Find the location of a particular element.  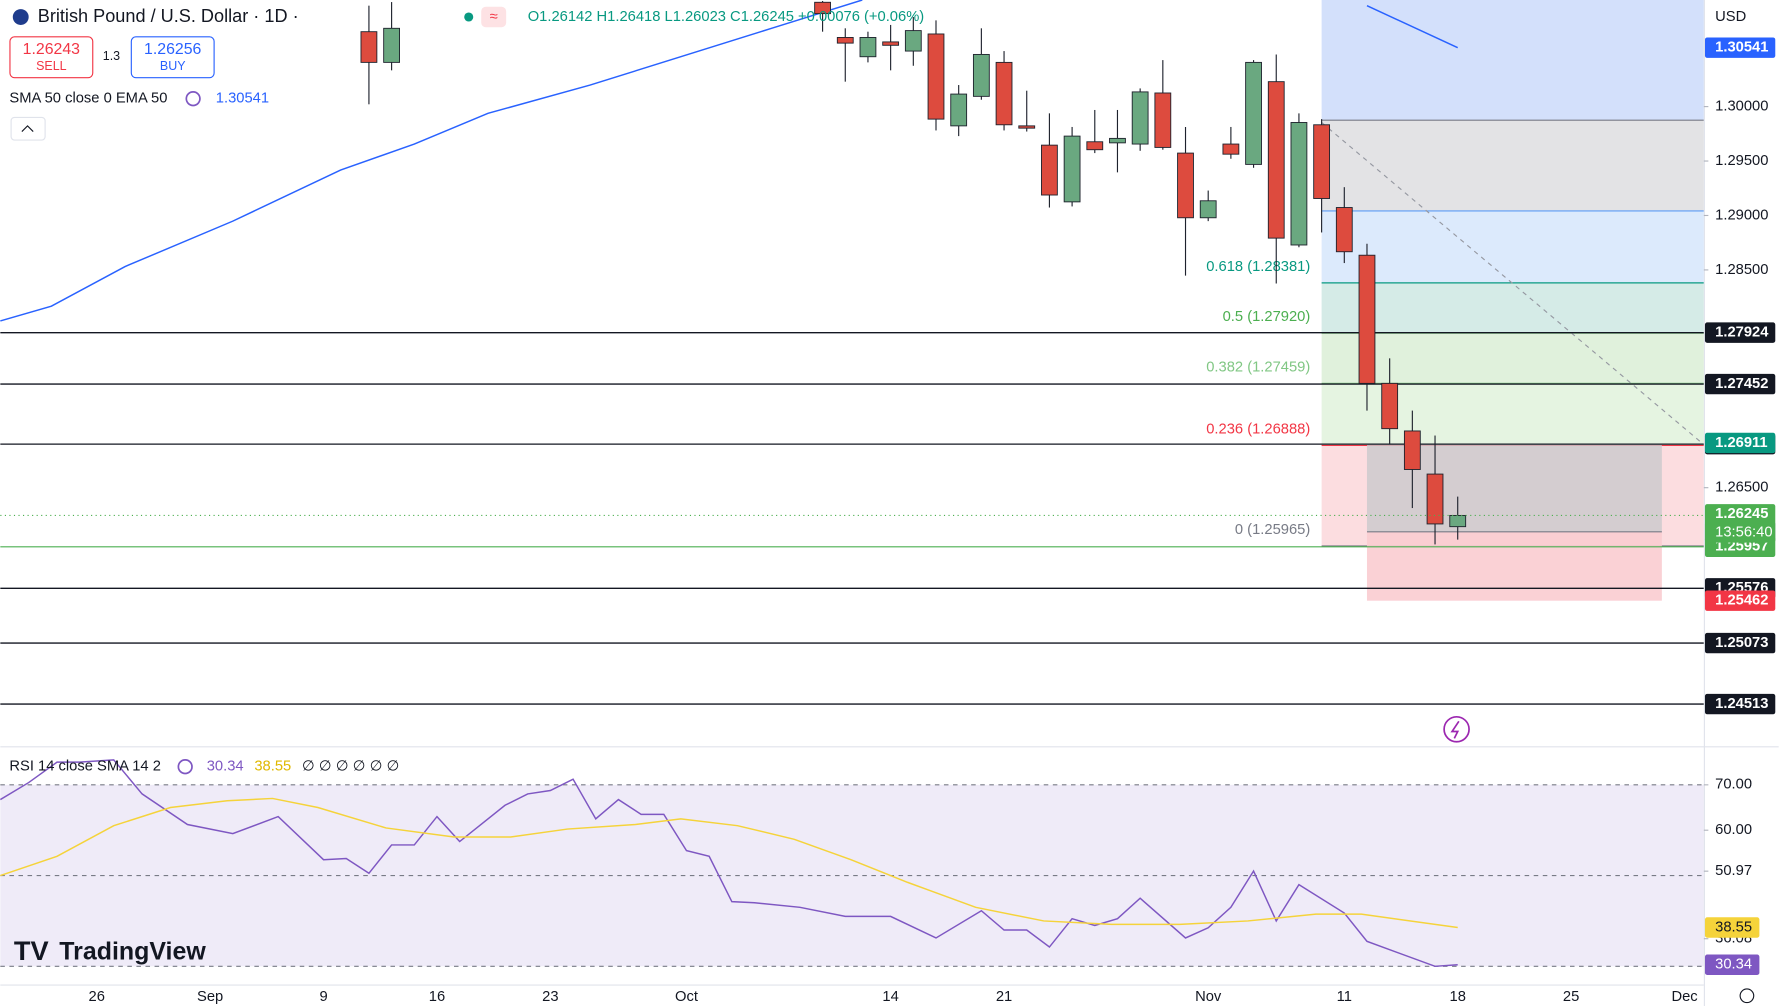

rsi-extras: ∅ ∅ ∅ ∅ ∅ ∅ is located at coordinates (350, 767).